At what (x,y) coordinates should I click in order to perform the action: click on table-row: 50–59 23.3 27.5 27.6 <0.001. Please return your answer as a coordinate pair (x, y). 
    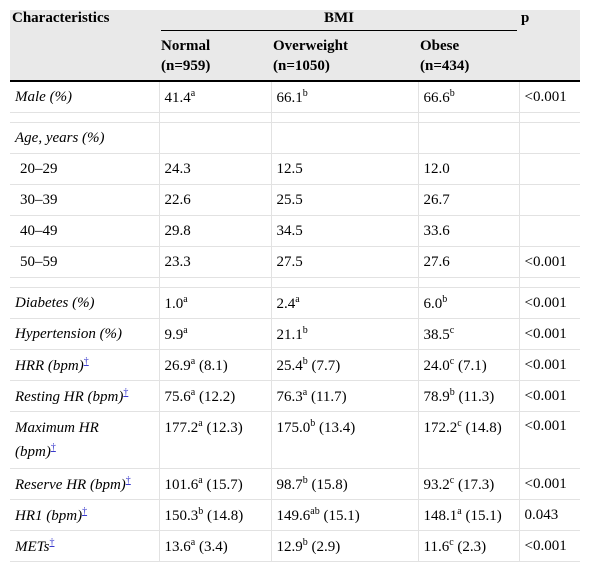
    Looking at the image, I should click on (295, 262).